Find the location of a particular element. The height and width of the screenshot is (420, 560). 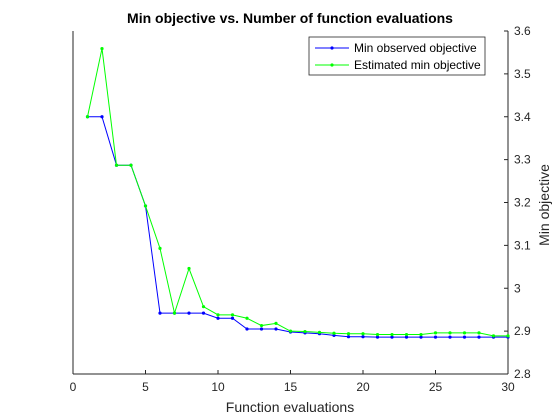

x-tick-label: 20 is located at coordinates (363, 387).